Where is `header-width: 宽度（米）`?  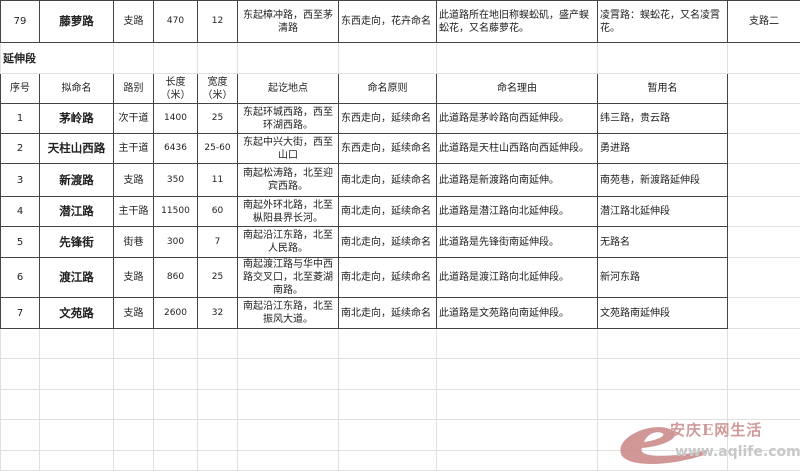
header-width: 宽度（米） is located at coordinates (218, 89).